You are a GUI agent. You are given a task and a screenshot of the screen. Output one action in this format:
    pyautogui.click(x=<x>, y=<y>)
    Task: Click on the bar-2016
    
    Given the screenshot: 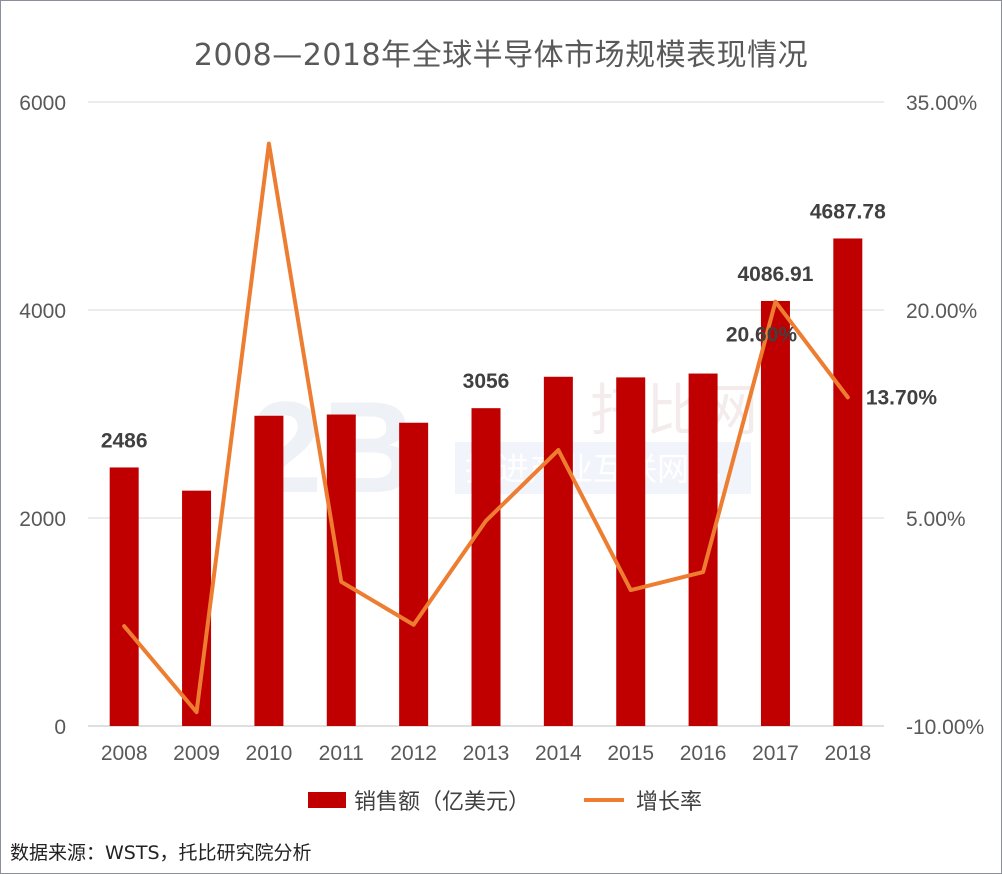 What is the action you would take?
    pyautogui.click(x=703, y=549)
    